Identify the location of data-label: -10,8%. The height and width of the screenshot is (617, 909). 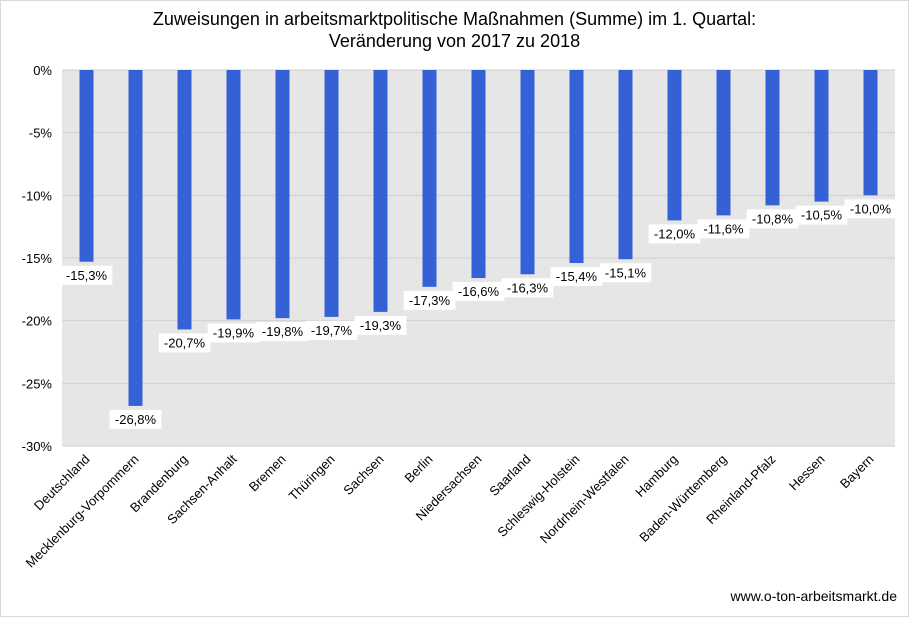
(773, 218).